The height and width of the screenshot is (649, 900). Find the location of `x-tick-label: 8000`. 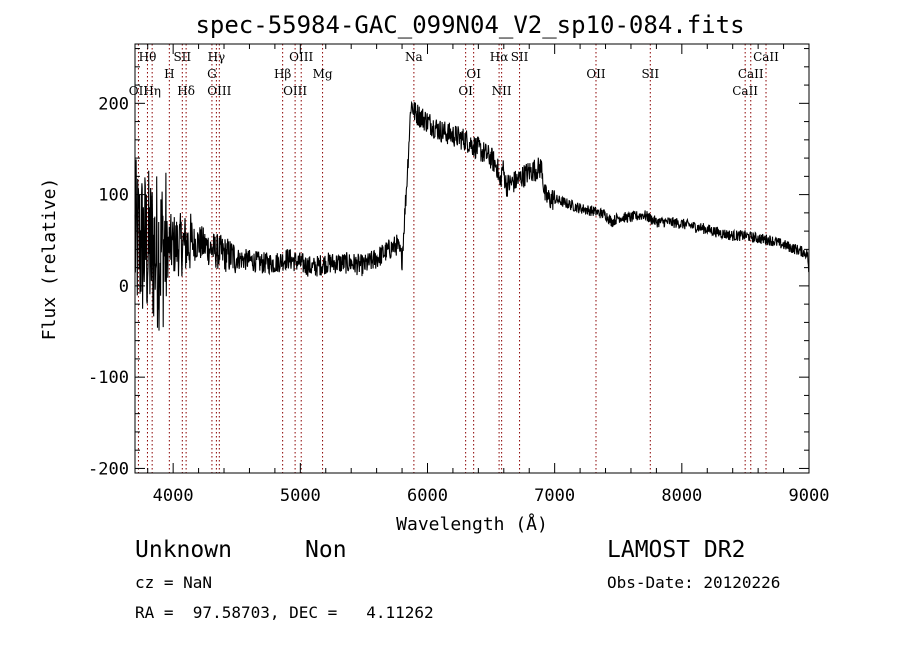

x-tick-label: 8000 is located at coordinates (681, 496).